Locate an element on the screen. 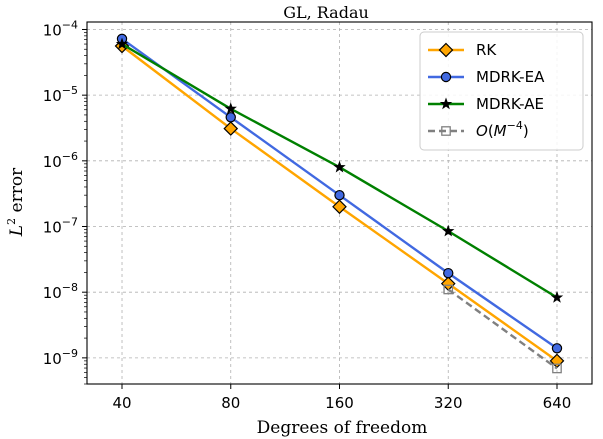 The height and width of the screenshot is (439, 603). legend-entry: O(M−4) is located at coordinates (478, 129).